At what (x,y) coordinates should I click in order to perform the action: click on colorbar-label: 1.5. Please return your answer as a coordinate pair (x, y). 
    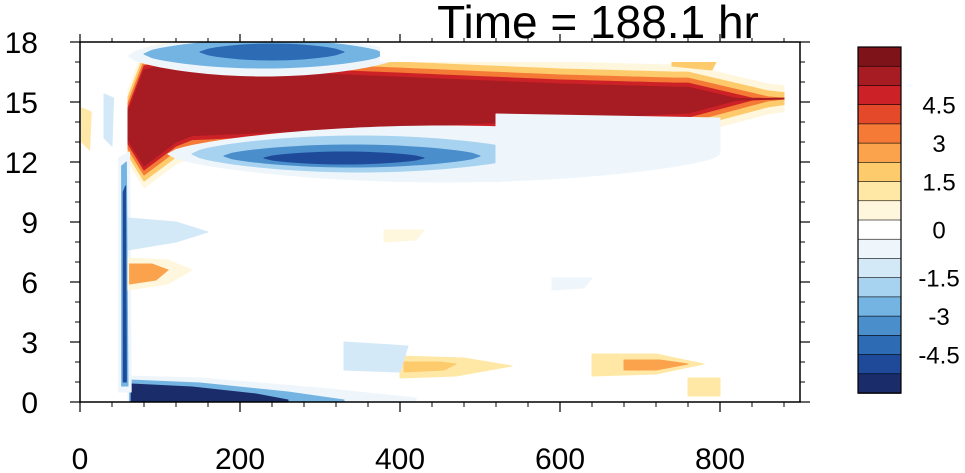
    Looking at the image, I should click on (938, 183).